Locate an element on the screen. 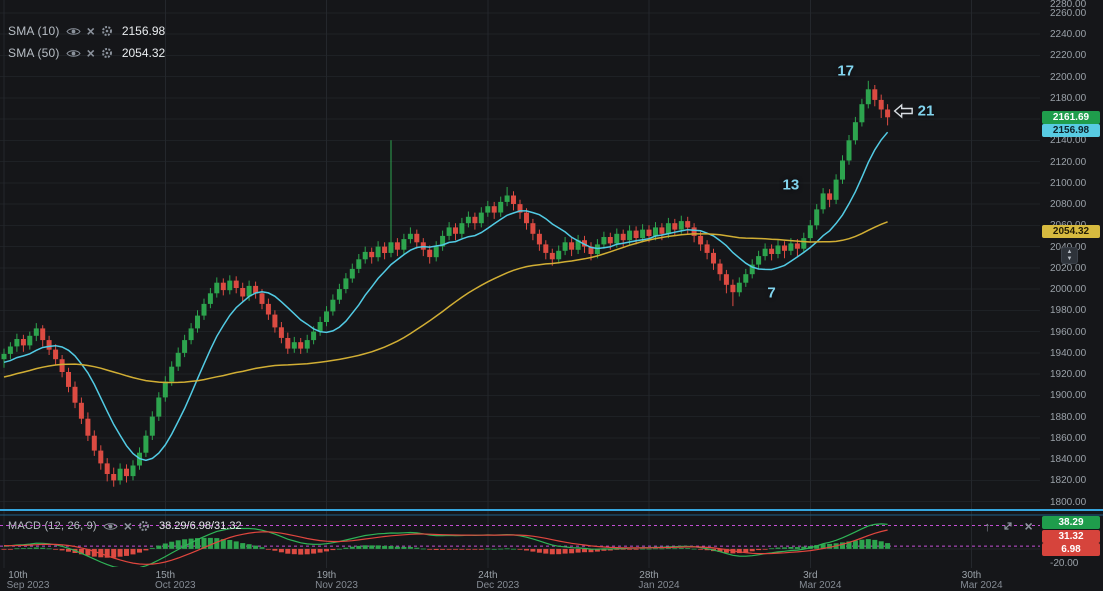  move-pane-up-icon: ↑ is located at coordinates (987, 526).